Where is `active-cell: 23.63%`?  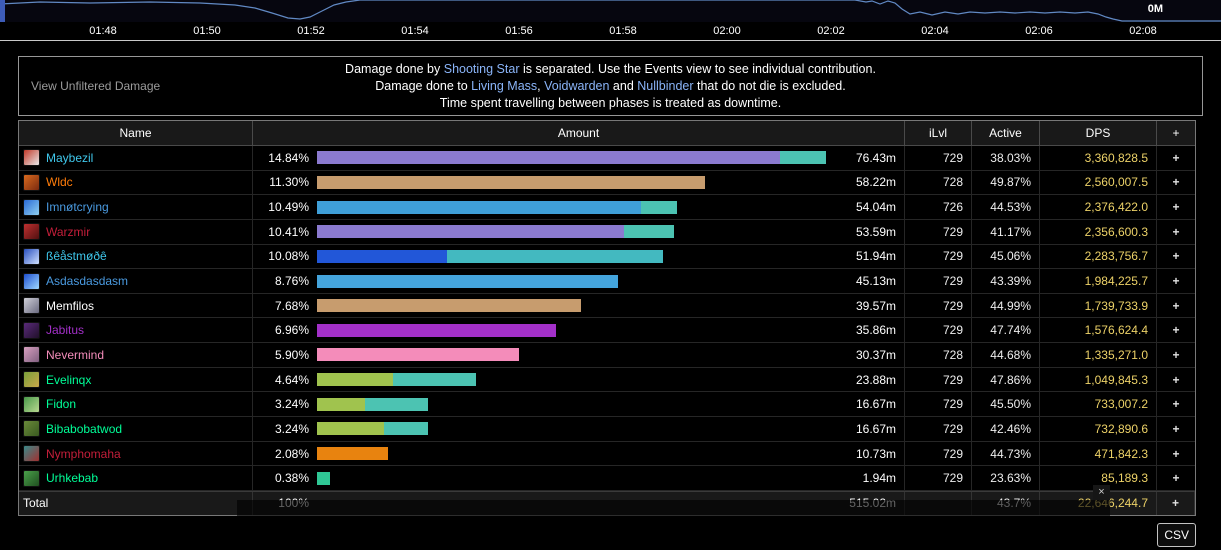
active-cell: 23.63% is located at coordinates (1006, 478).